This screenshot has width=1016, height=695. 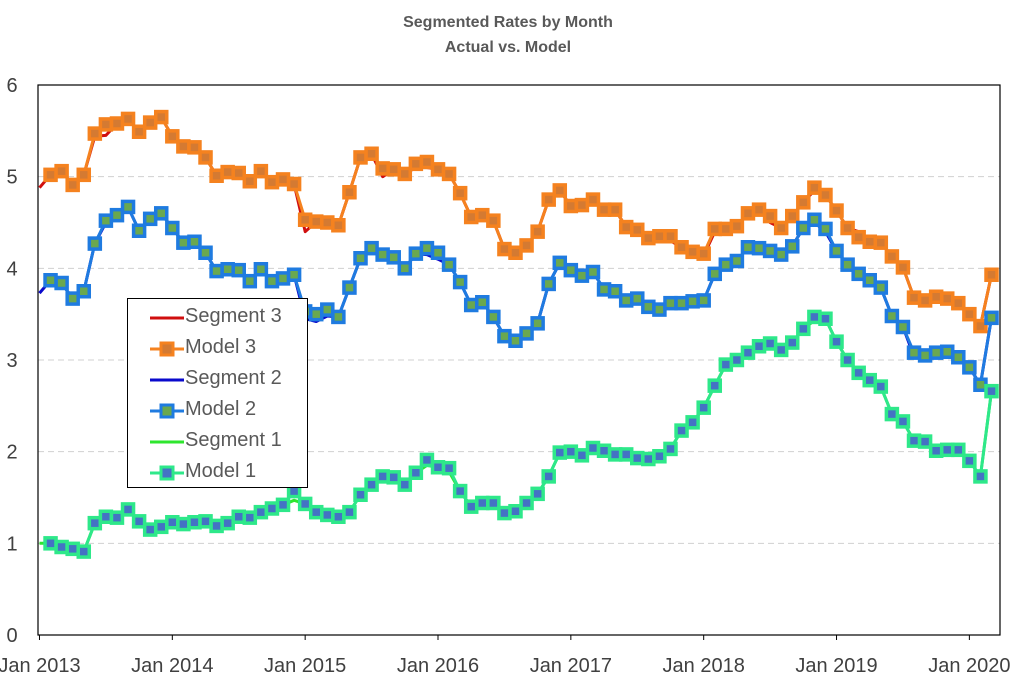 I want to click on legend-item-model-1: Model 1, so click(x=217, y=473).